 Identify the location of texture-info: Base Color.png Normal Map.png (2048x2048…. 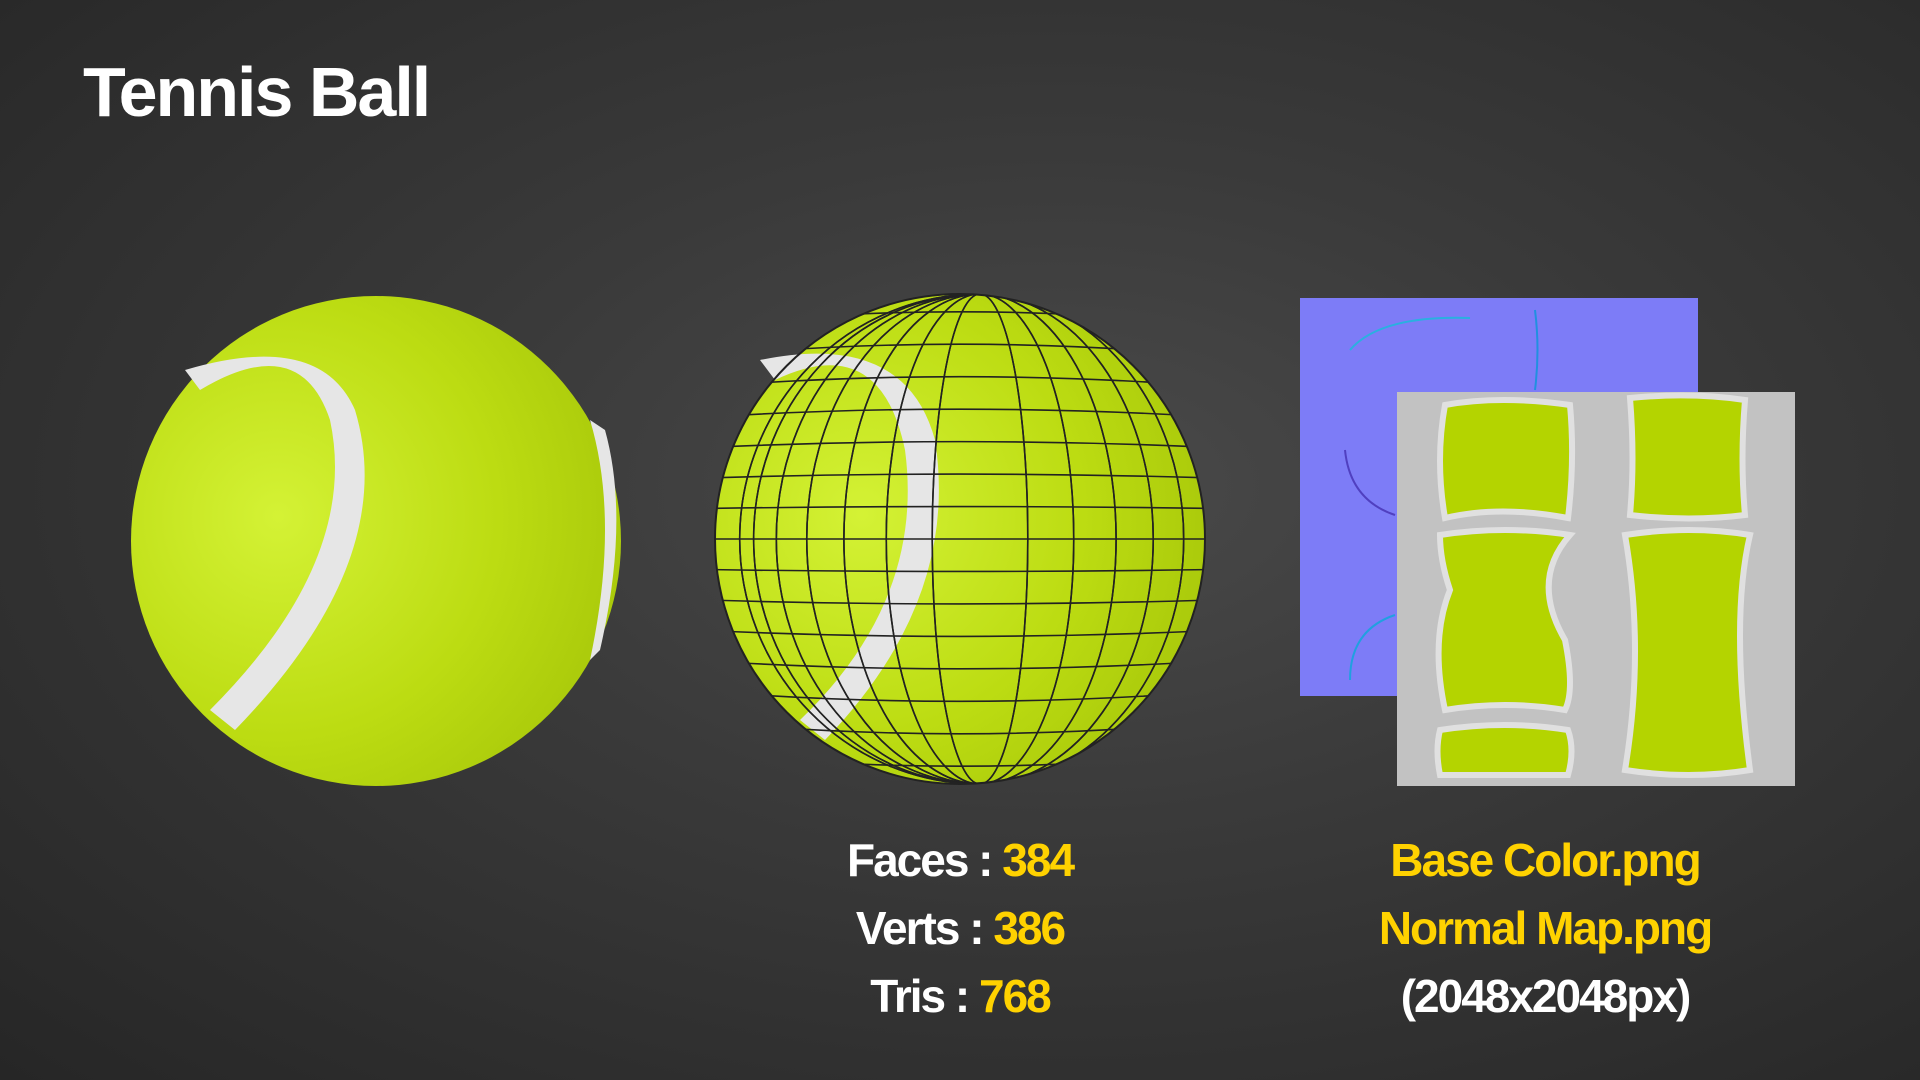
(1545, 928).